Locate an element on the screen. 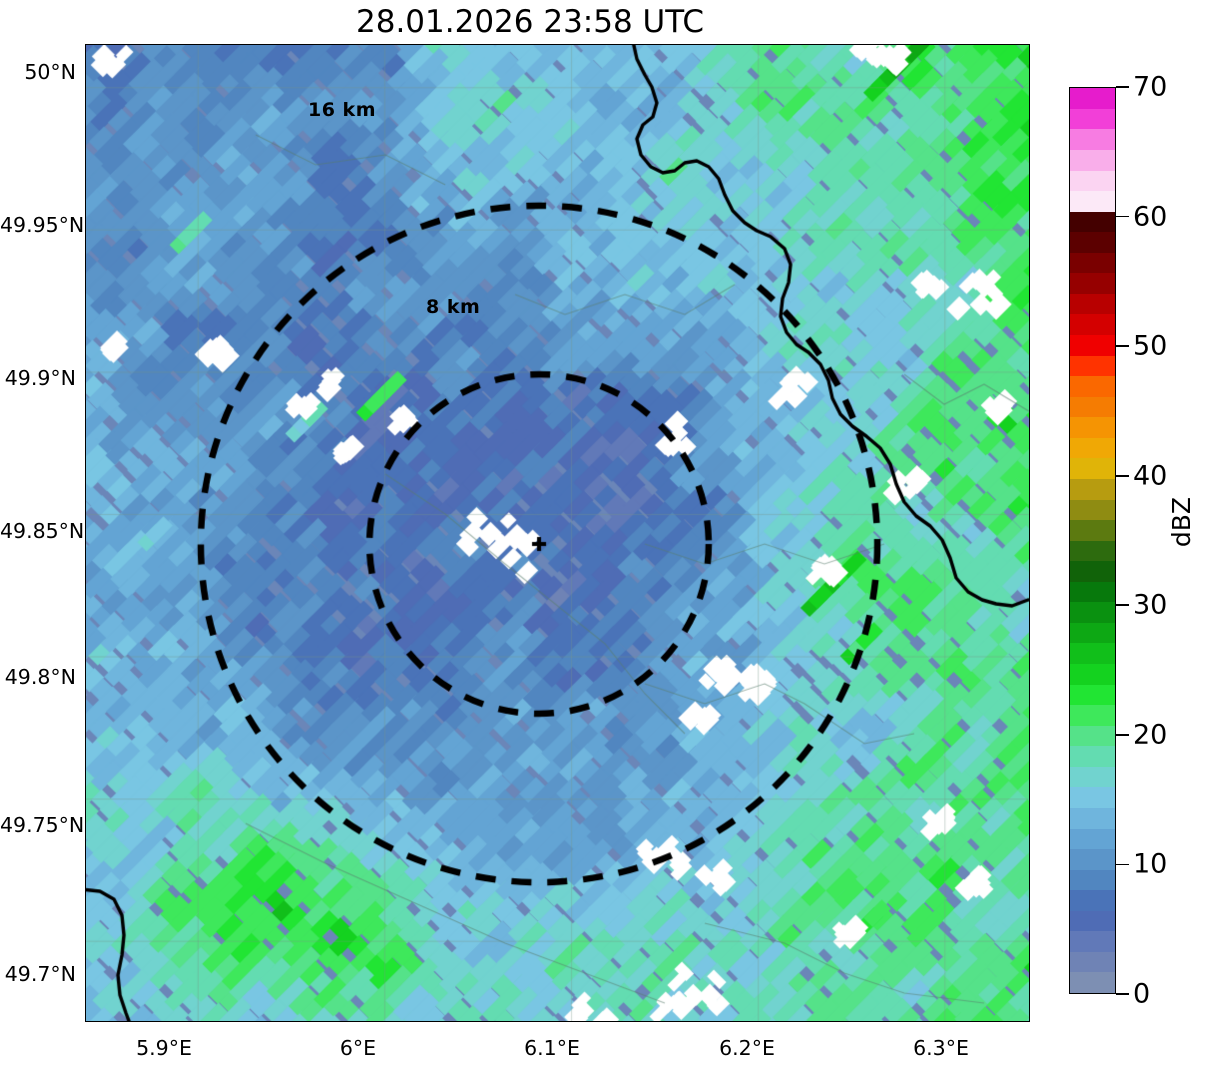  colorbar is located at coordinates (1092, 540).